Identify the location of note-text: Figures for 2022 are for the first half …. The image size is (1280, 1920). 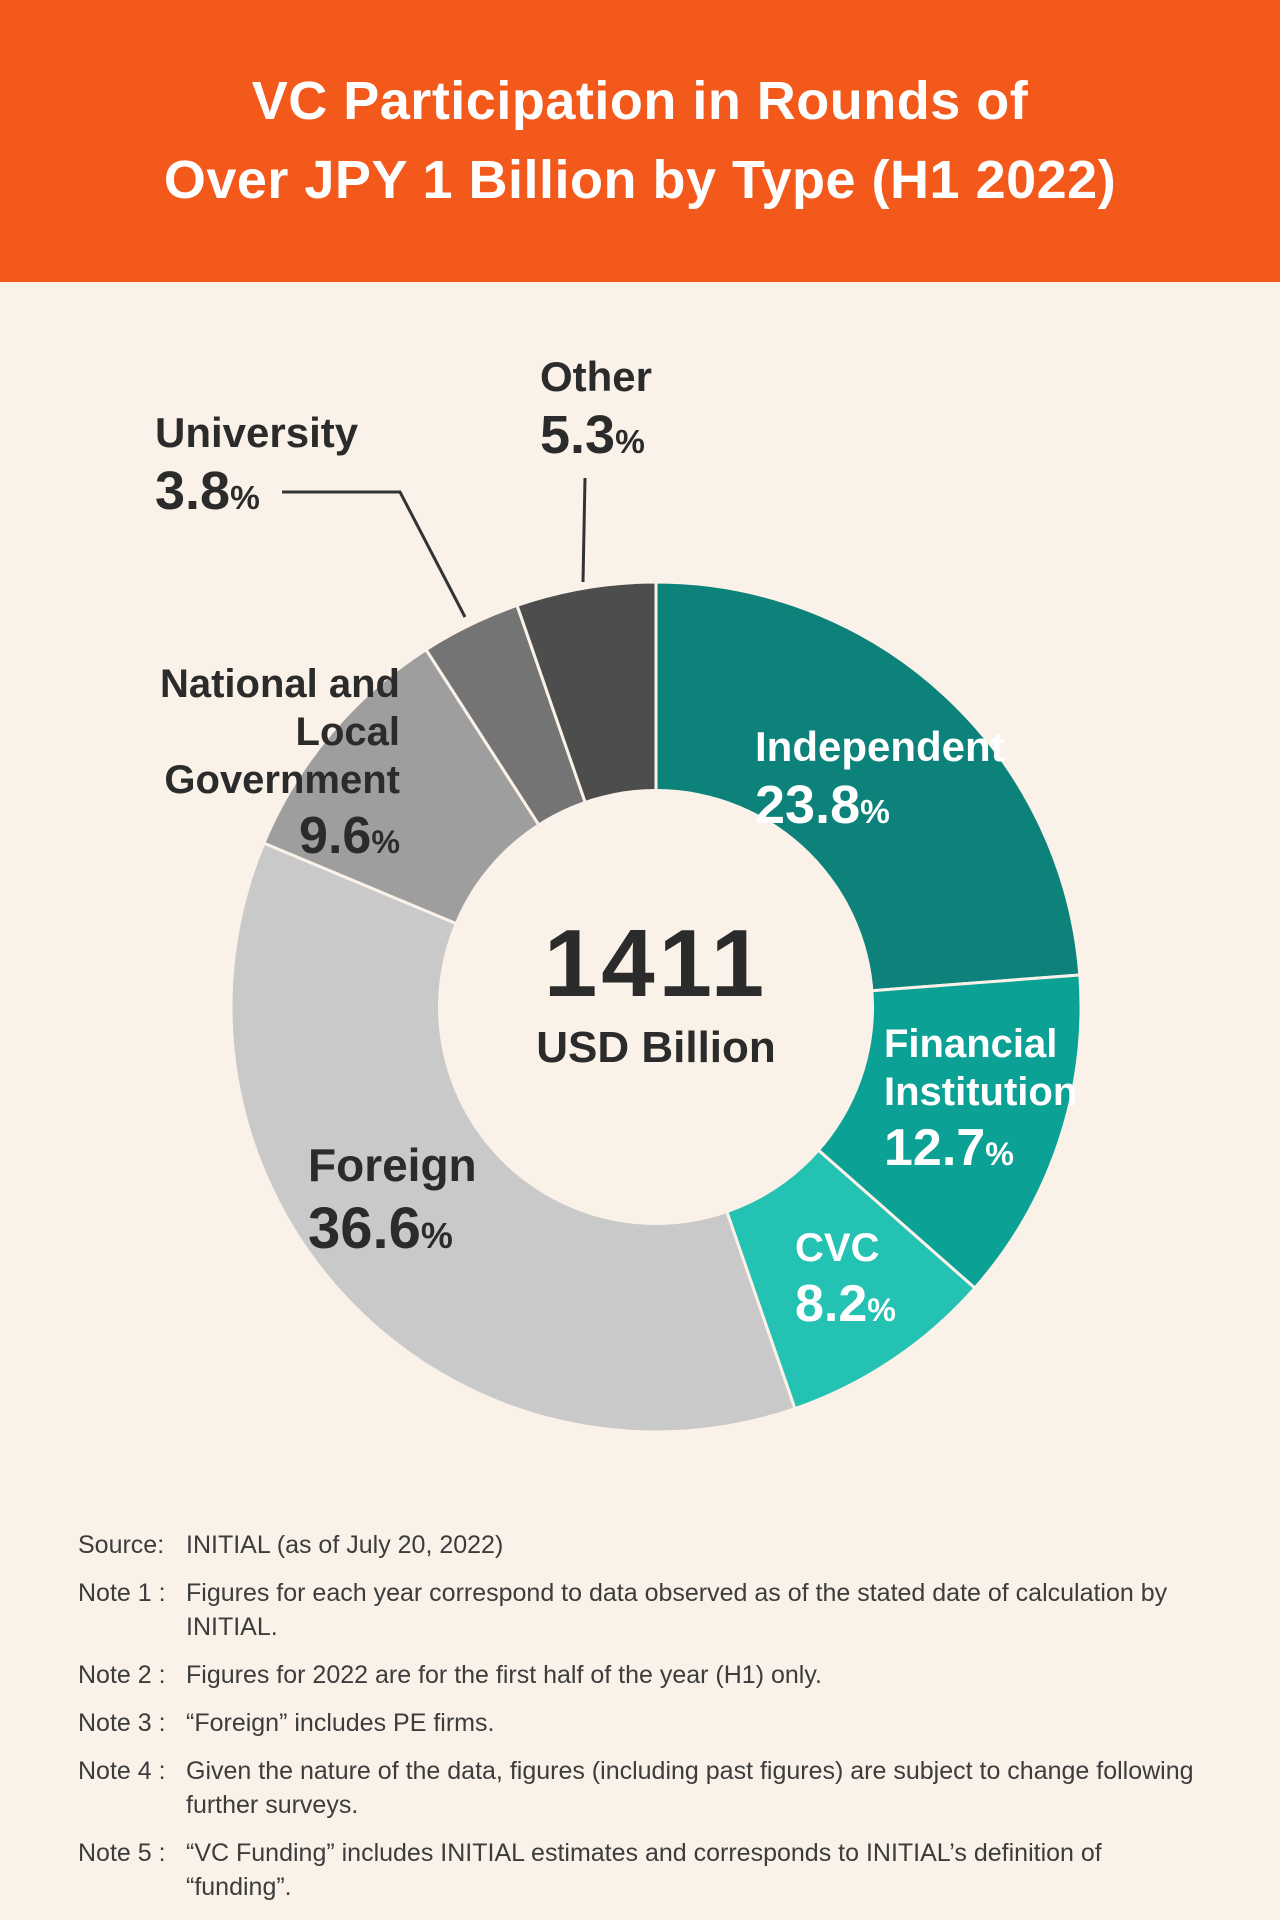
(504, 1675).